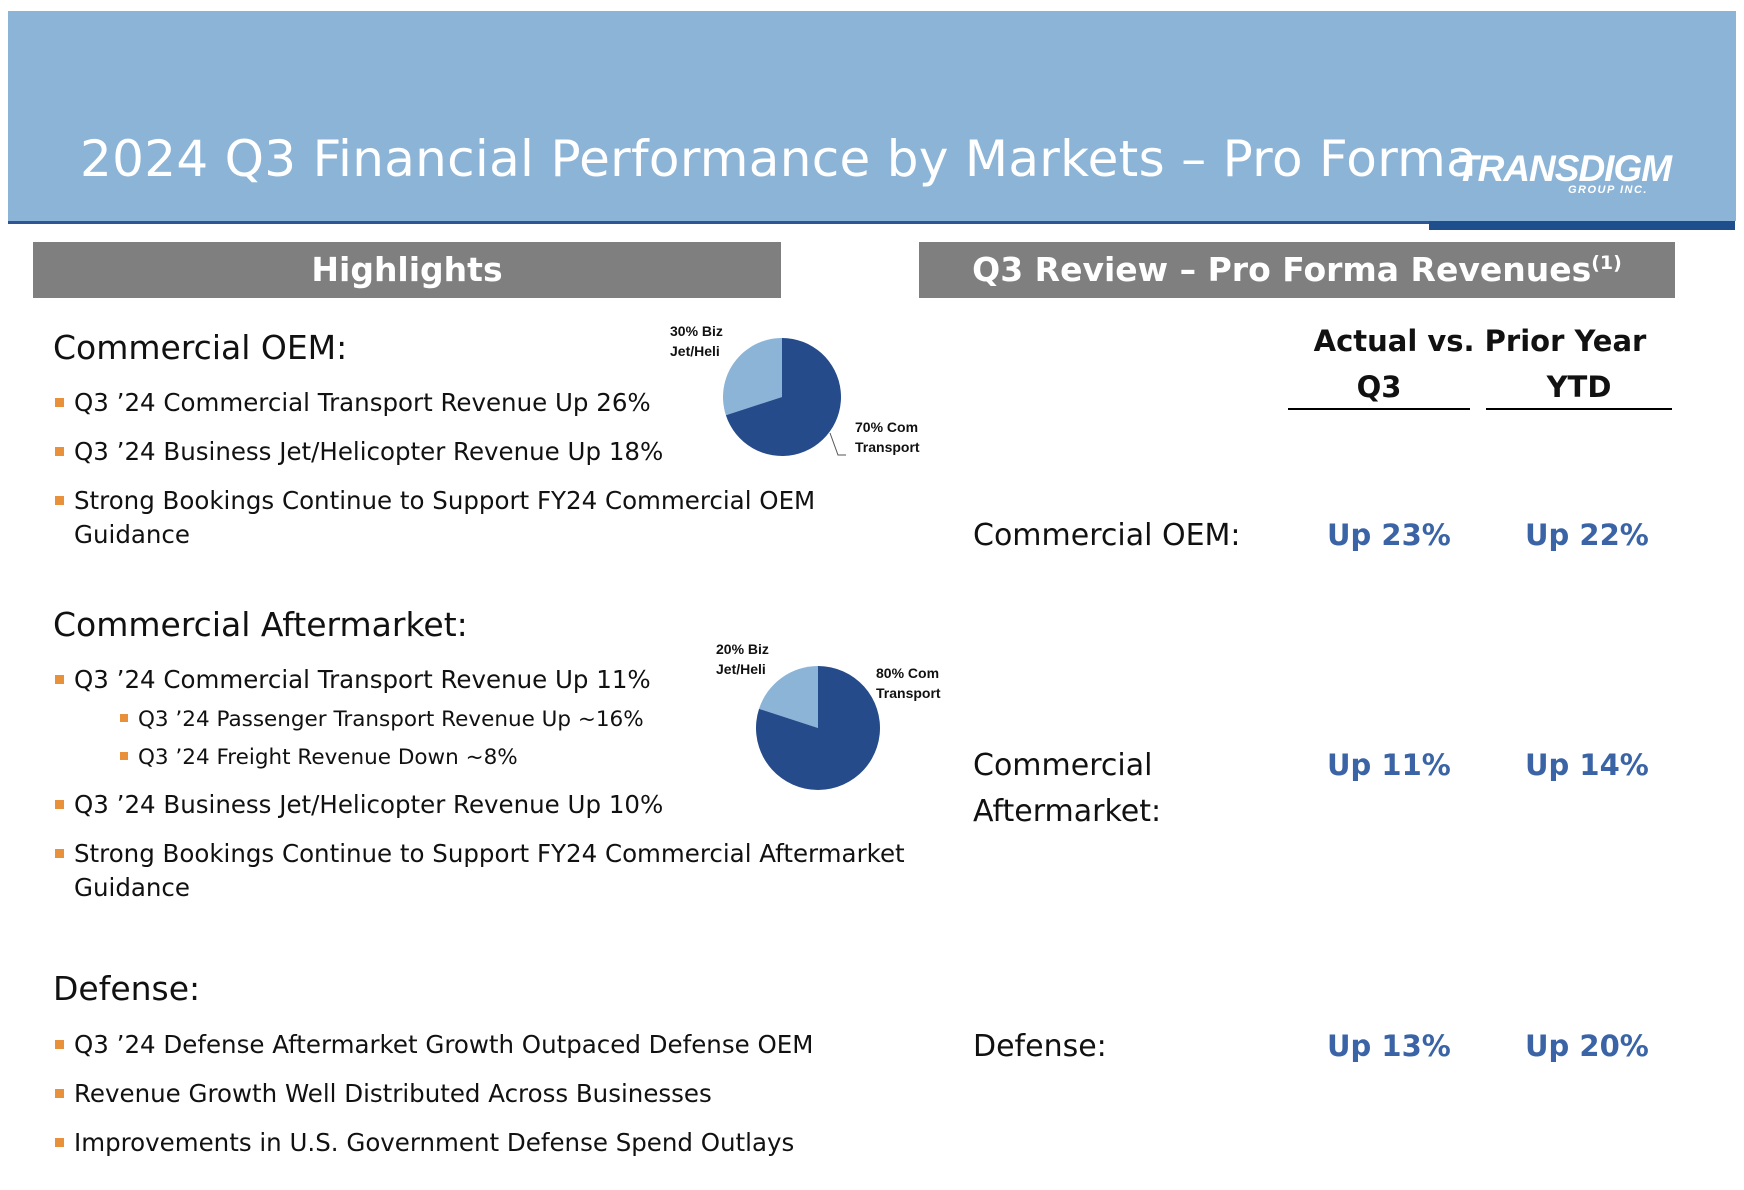 The width and height of the screenshot is (1744, 1190). Describe the element at coordinates (1587, 535) in the screenshot. I see `row-value-ytd: Up 22%` at that location.